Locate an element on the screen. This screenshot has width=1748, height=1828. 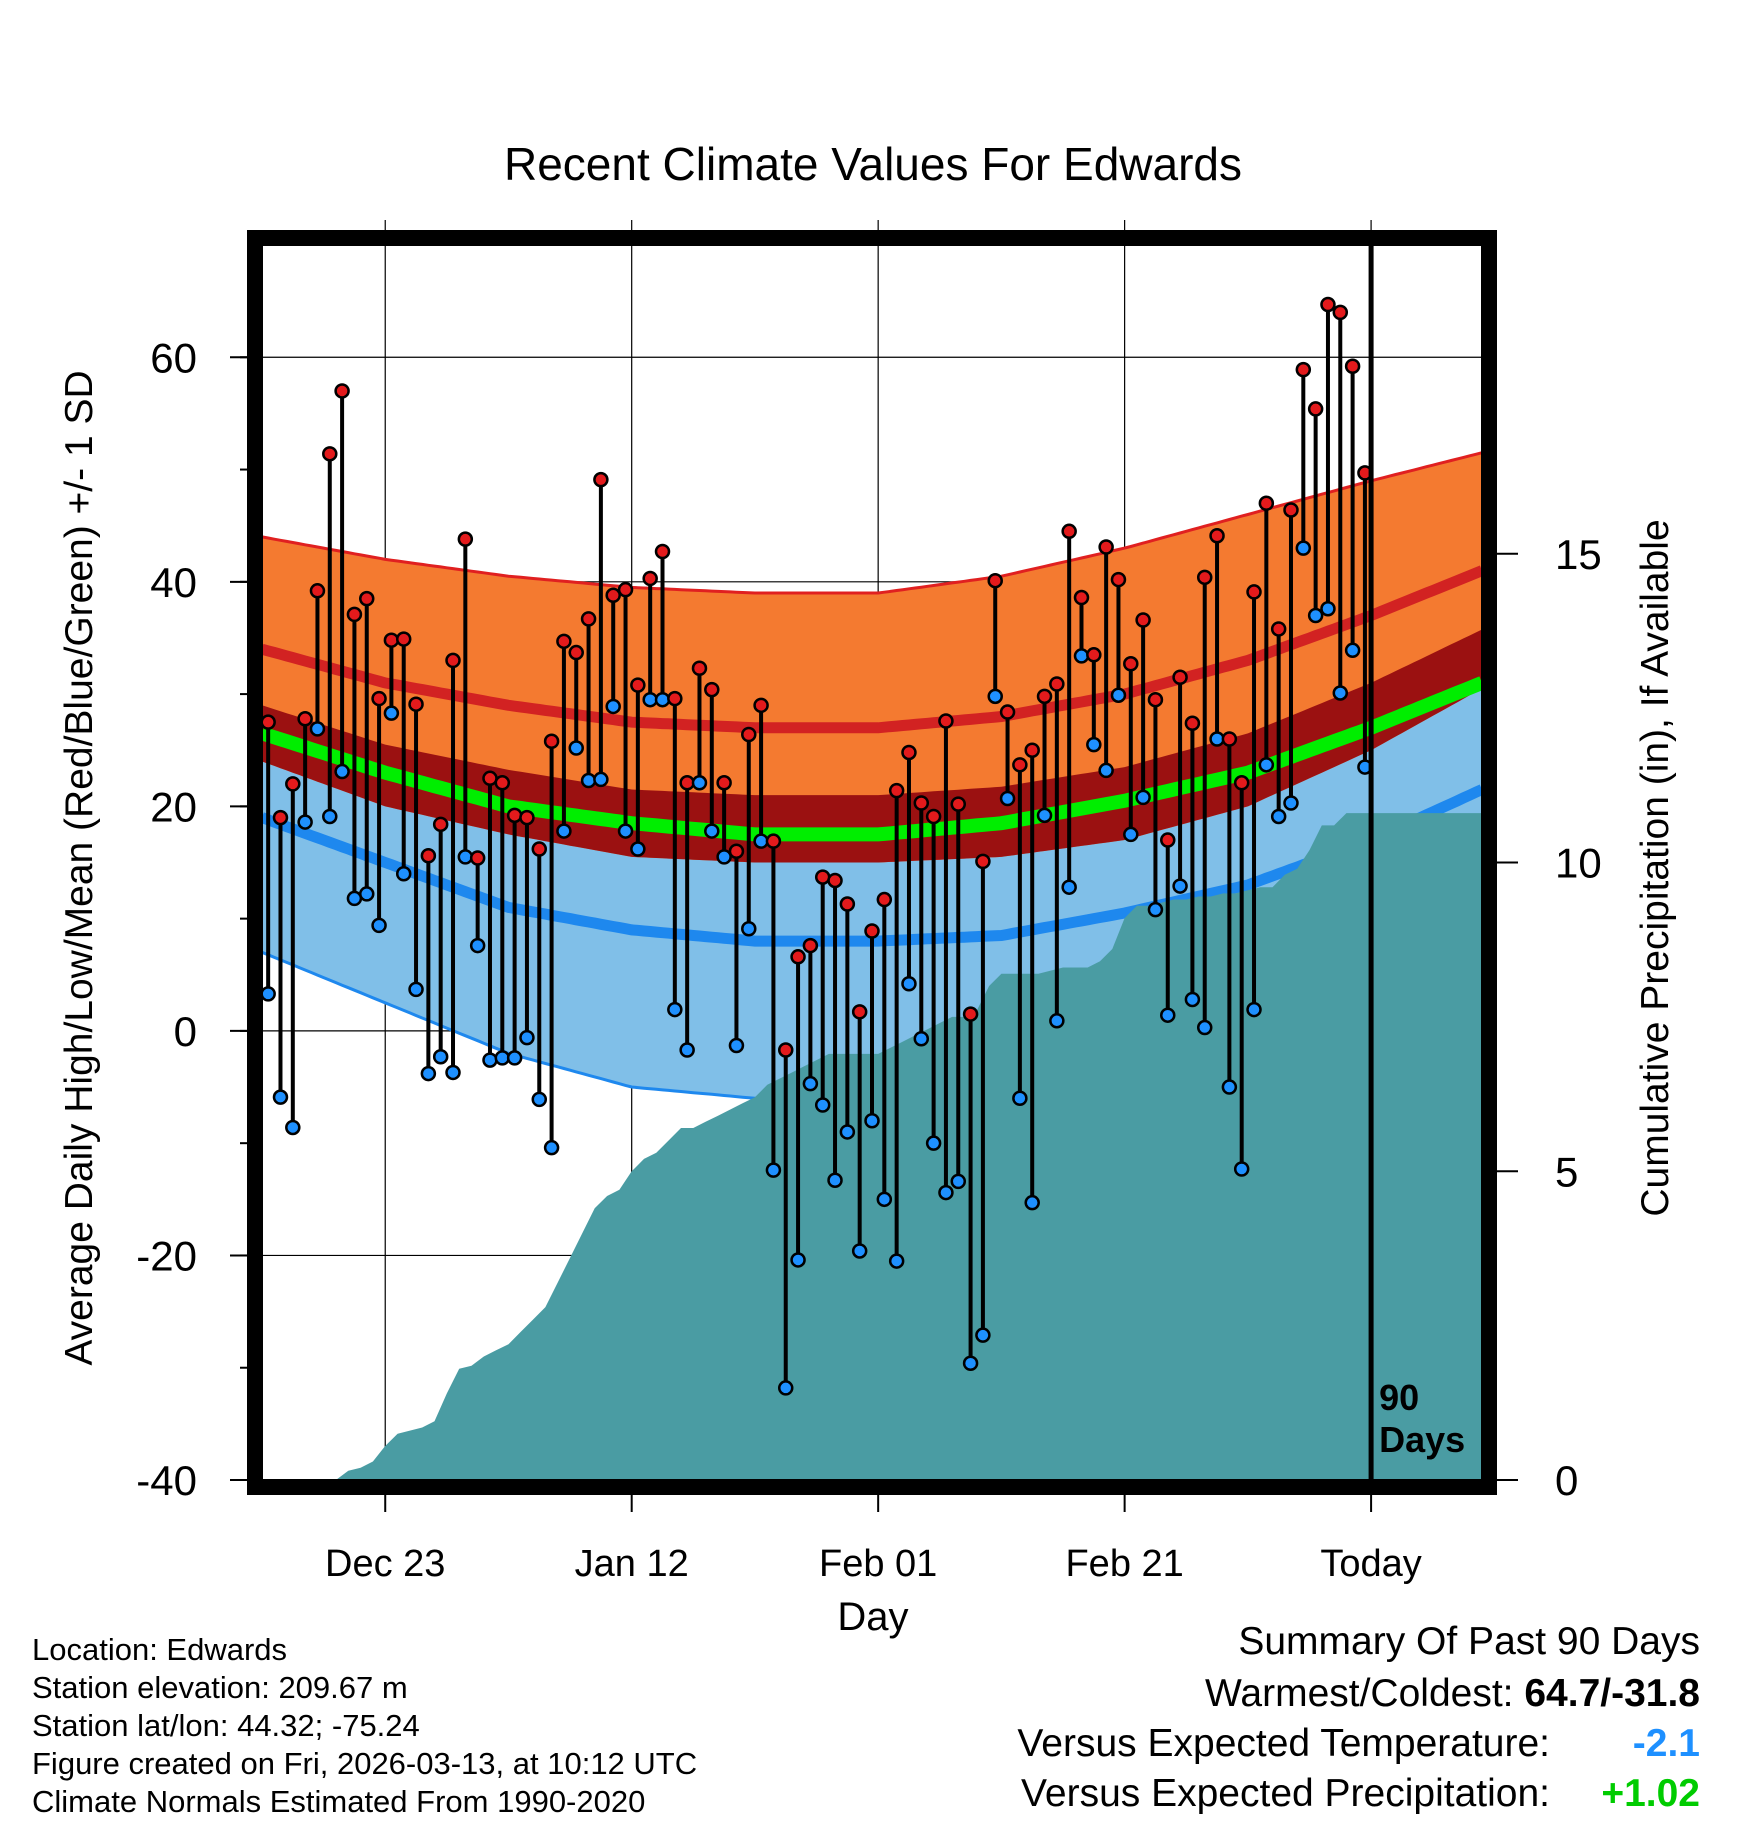
high-lower-band is located at coordinates (872, 746).